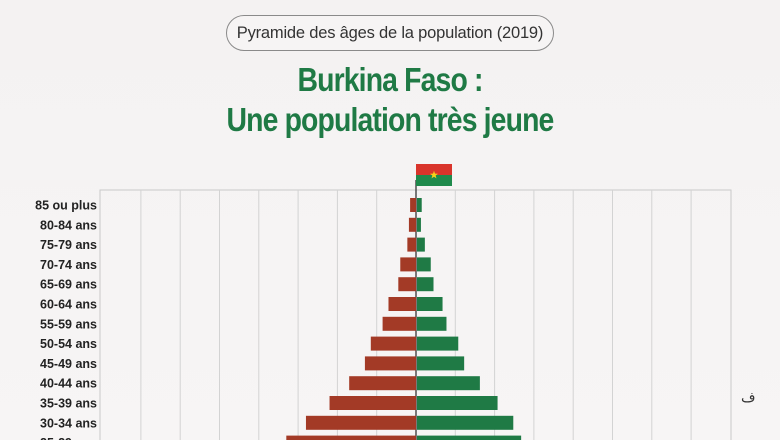 The height and width of the screenshot is (440, 780). What do you see at coordinates (360, 422) in the screenshot?
I see `bar-left-30-34-ans` at bounding box center [360, 422].